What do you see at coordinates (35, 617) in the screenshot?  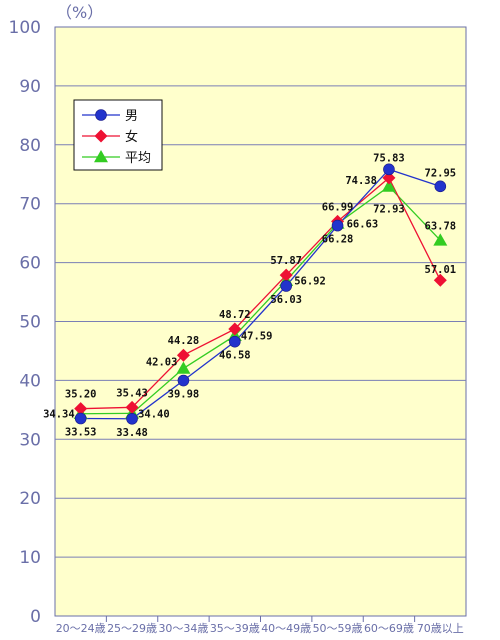 I see `y-tick-label: 0` at bounding box center [35, 617].